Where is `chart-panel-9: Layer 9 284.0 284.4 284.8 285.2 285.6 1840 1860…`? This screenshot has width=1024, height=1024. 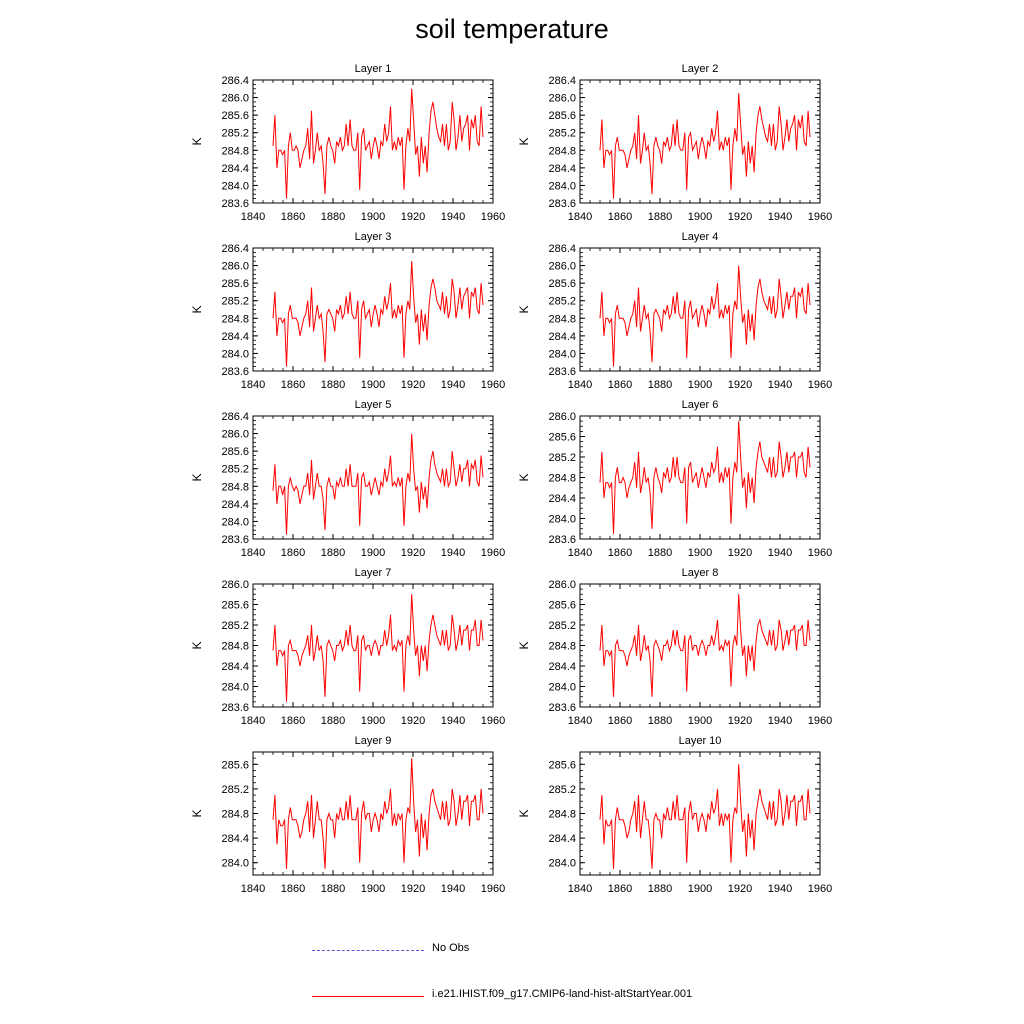
chart-panel-9: Layer 9 284.0 284.4 284.8 285.2 285.6 1840 1860… is located at coordinates (347, 815).